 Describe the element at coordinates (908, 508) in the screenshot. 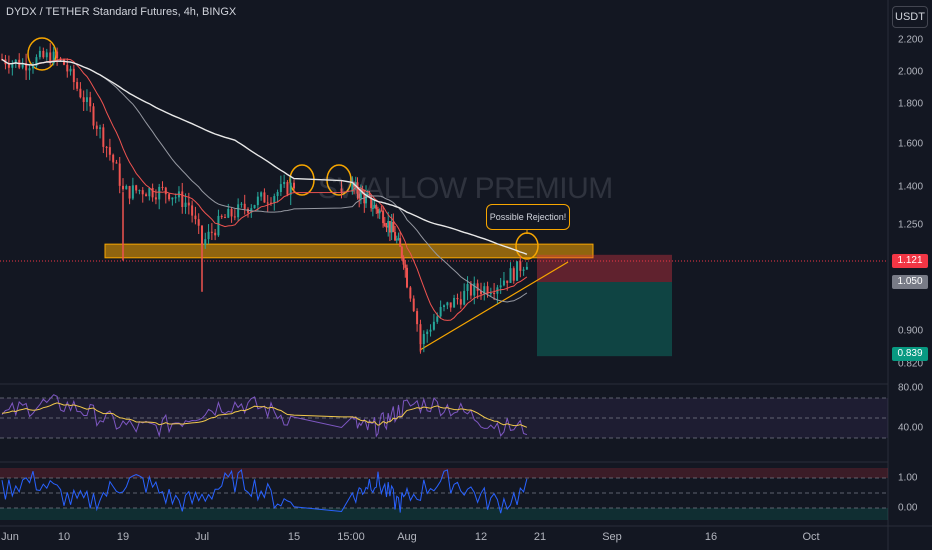

I see `osc-tick-label: 0.00` at that location.